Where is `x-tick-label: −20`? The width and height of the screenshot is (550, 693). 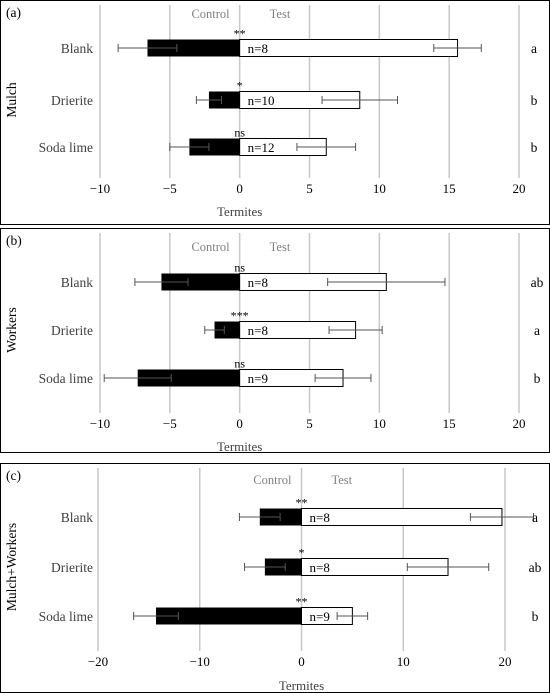
x-tick-label: −20 is located at coordinates (98, 661).